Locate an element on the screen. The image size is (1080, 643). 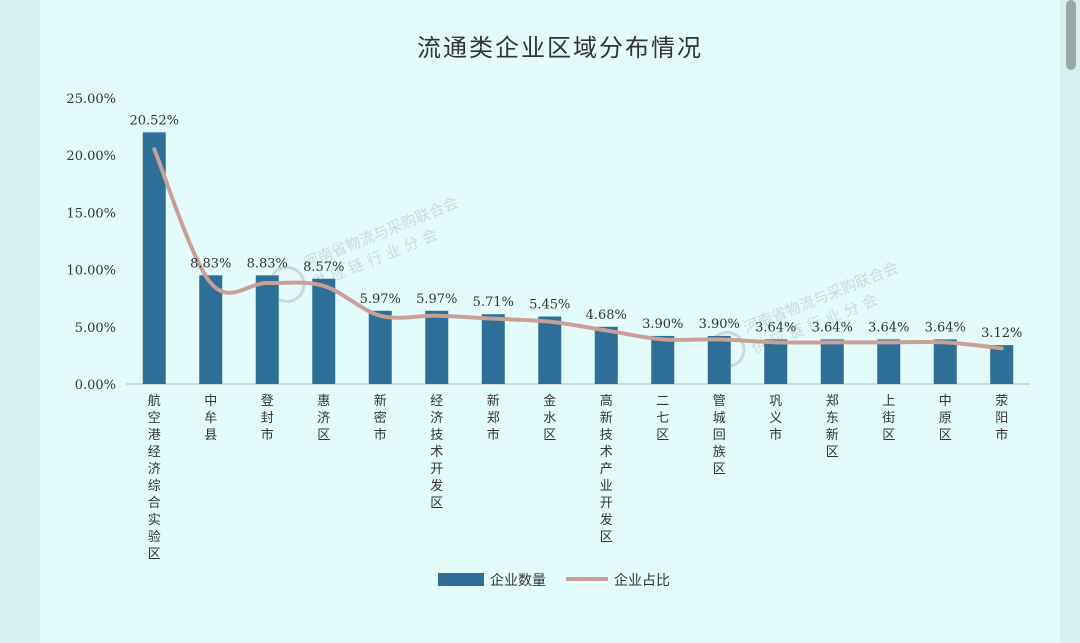
chart-title: 流通类企业区域分布情况 is located at coordinates (560, 48).